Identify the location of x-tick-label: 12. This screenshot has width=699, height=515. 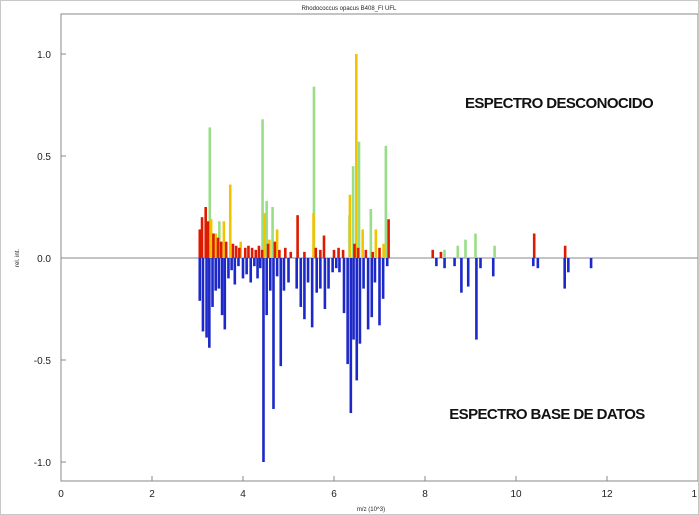
(607, 494).